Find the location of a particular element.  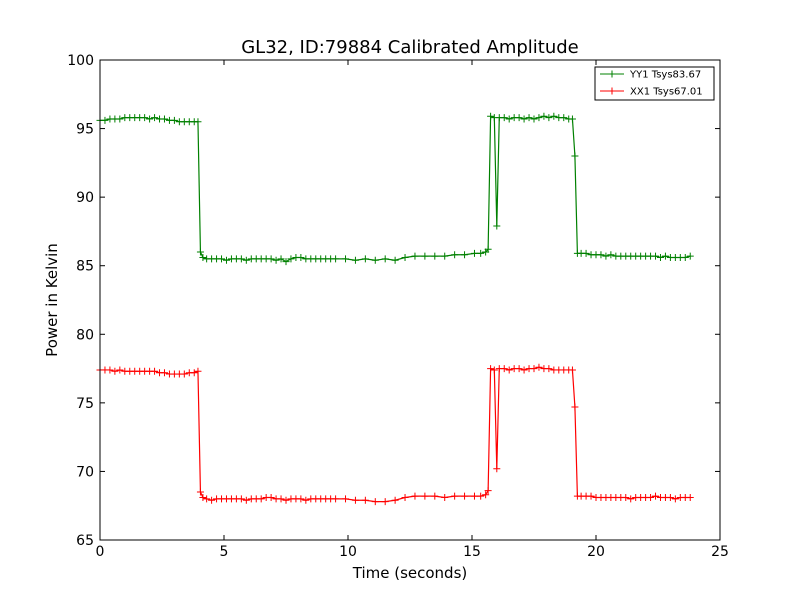

x-tick-label: 20 is located at coordinates (596, 552).